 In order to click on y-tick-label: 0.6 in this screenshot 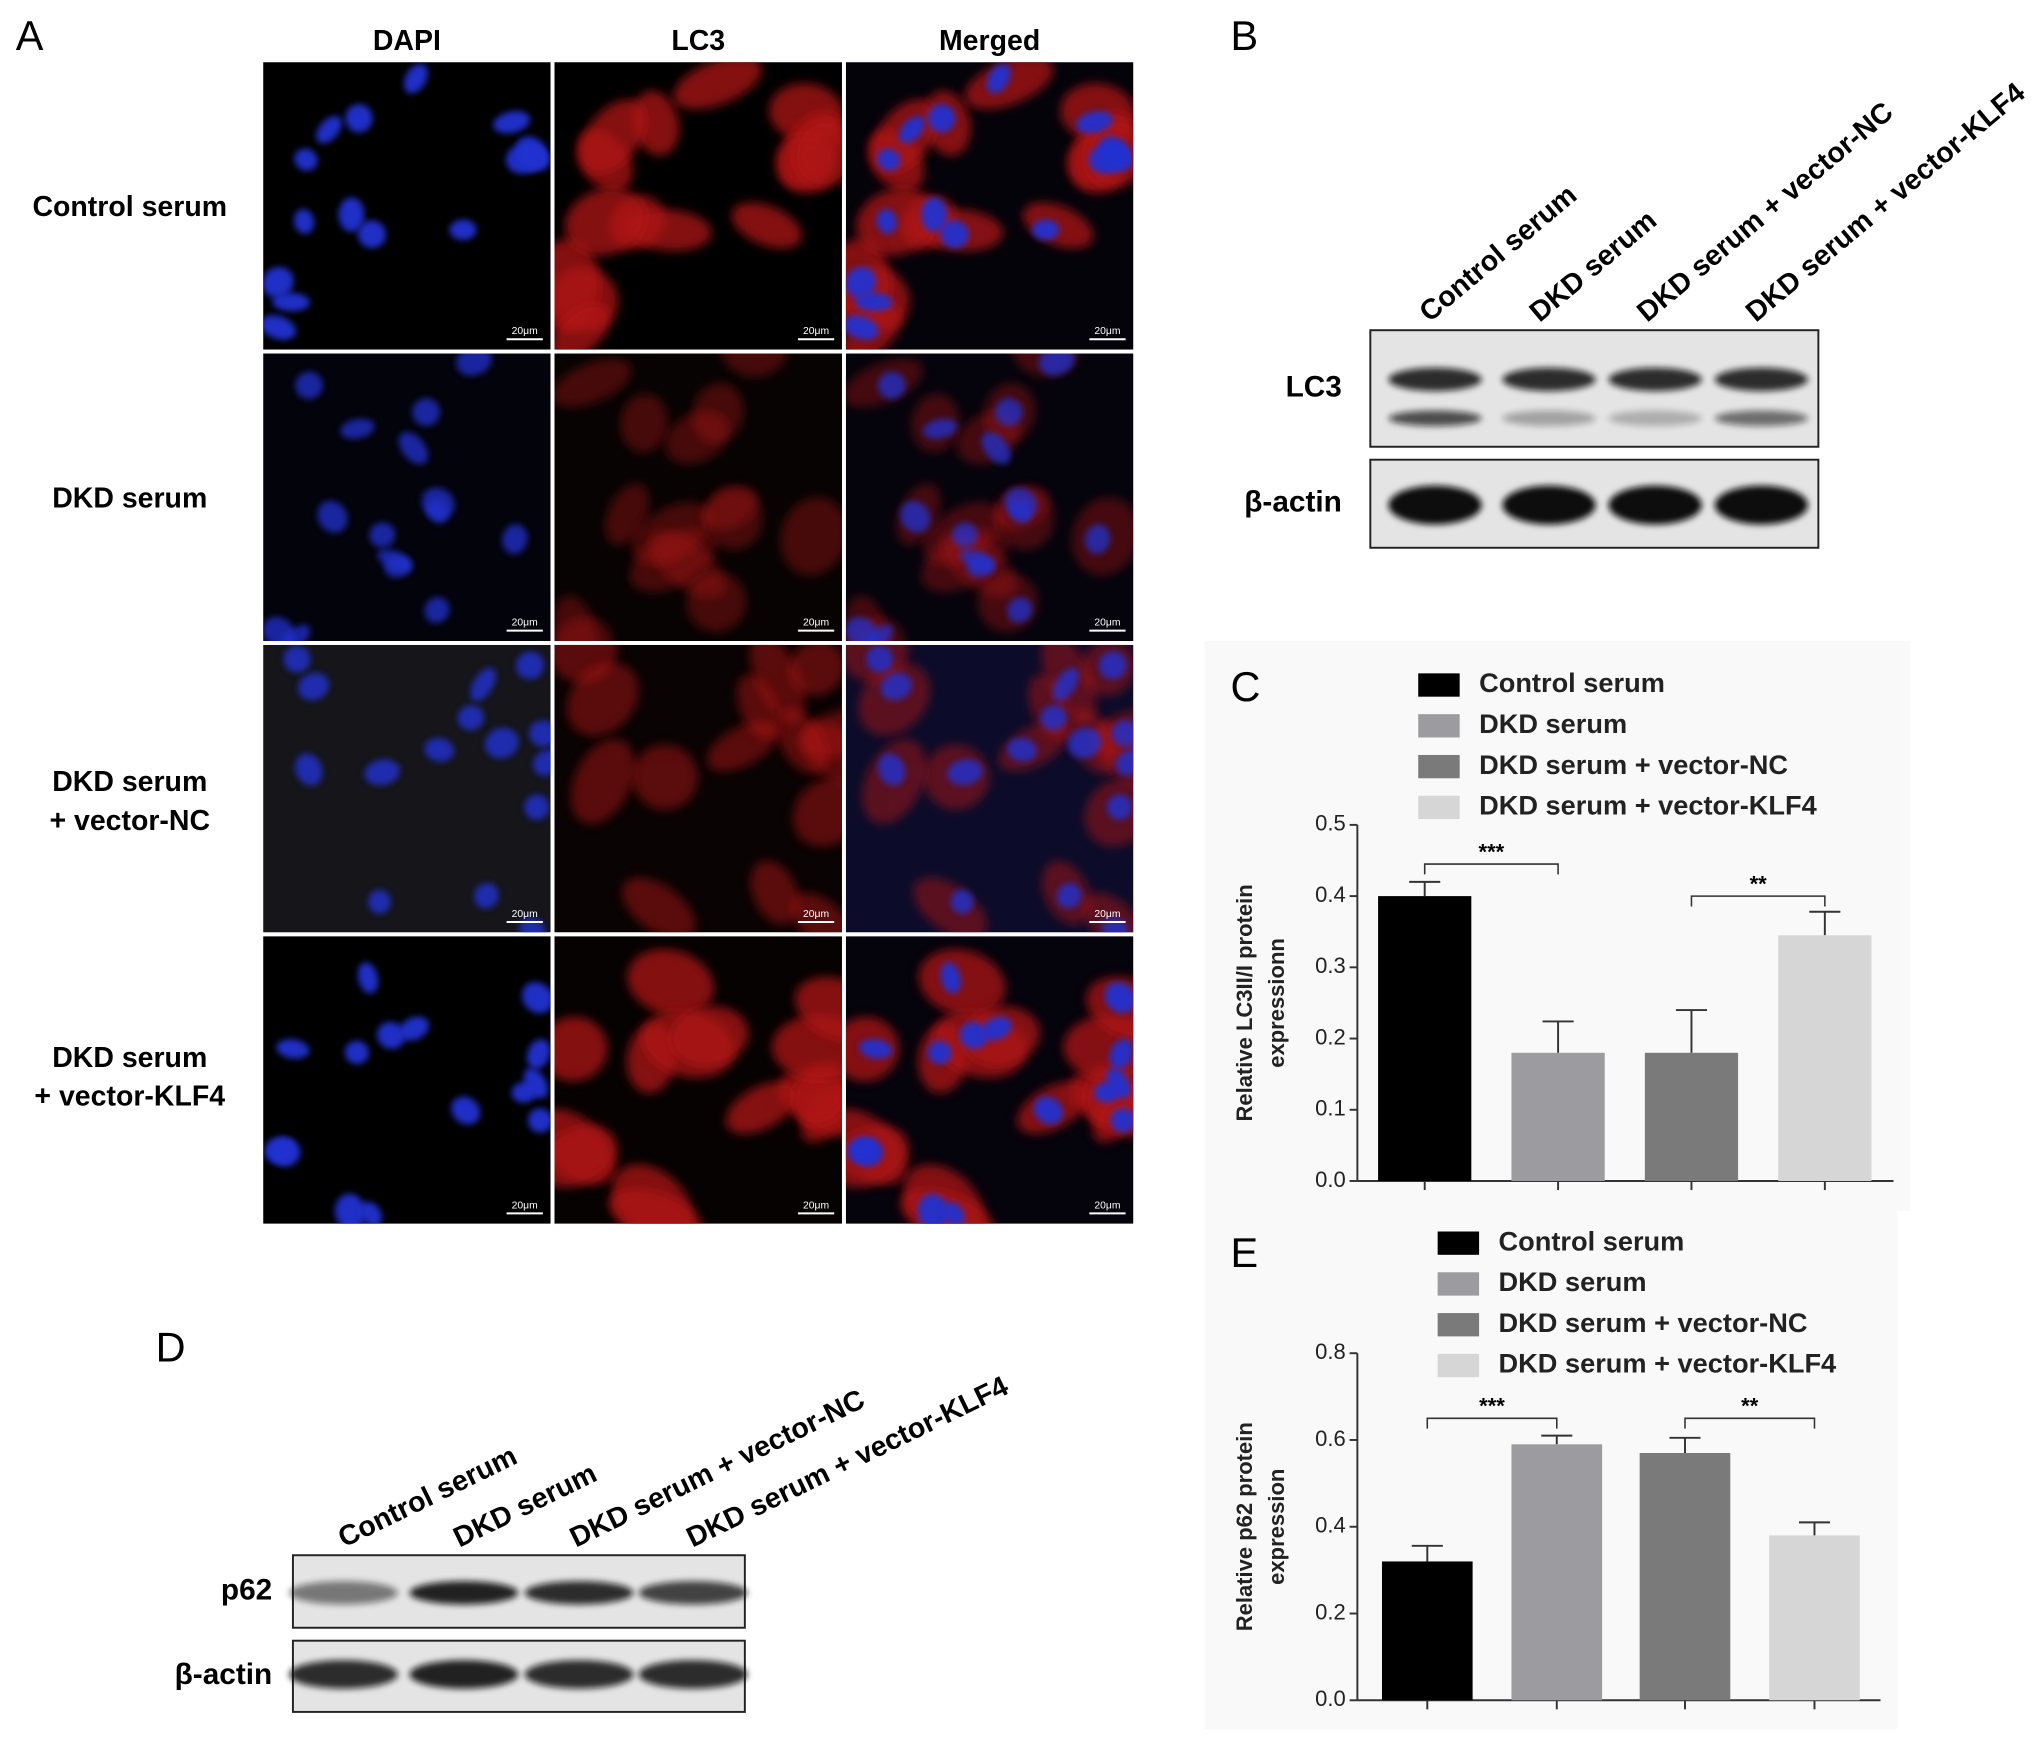, I will do `click(1330, 1438)`.